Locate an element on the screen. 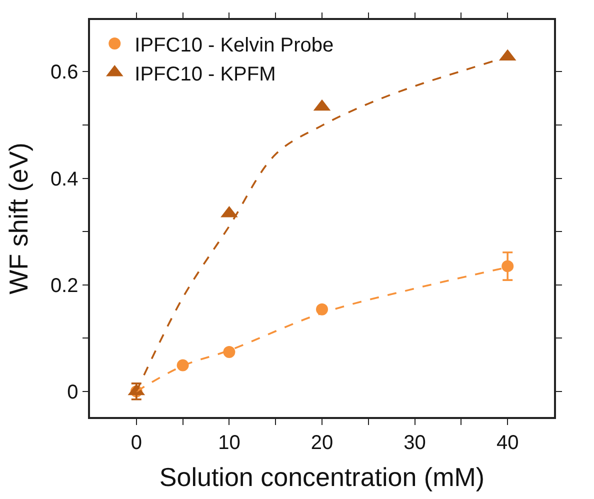  legend-label: IPFC10 - Kelvin Probe is located at coordinates (234, 45).